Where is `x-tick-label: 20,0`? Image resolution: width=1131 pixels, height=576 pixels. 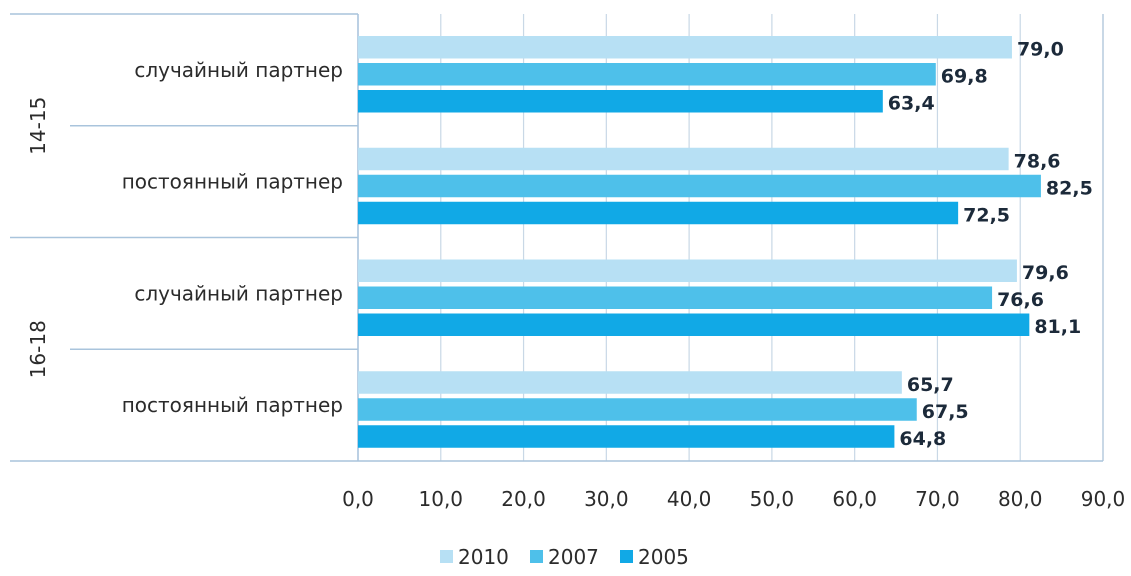 x-tick-label: 20,0 is located at coordinates (523, 499).